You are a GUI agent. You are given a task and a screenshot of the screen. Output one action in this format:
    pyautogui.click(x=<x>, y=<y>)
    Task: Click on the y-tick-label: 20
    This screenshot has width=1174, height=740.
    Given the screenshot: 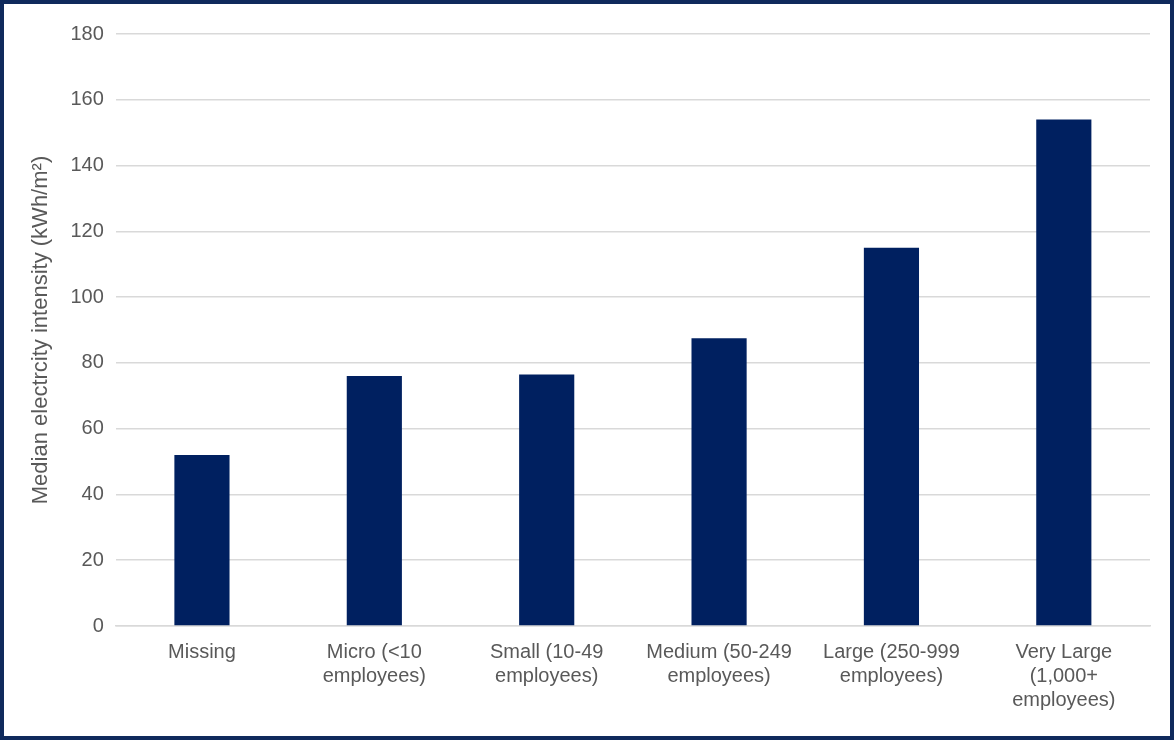 What is the action you would take?
    pyautogui.click(x=92, y=558)
    